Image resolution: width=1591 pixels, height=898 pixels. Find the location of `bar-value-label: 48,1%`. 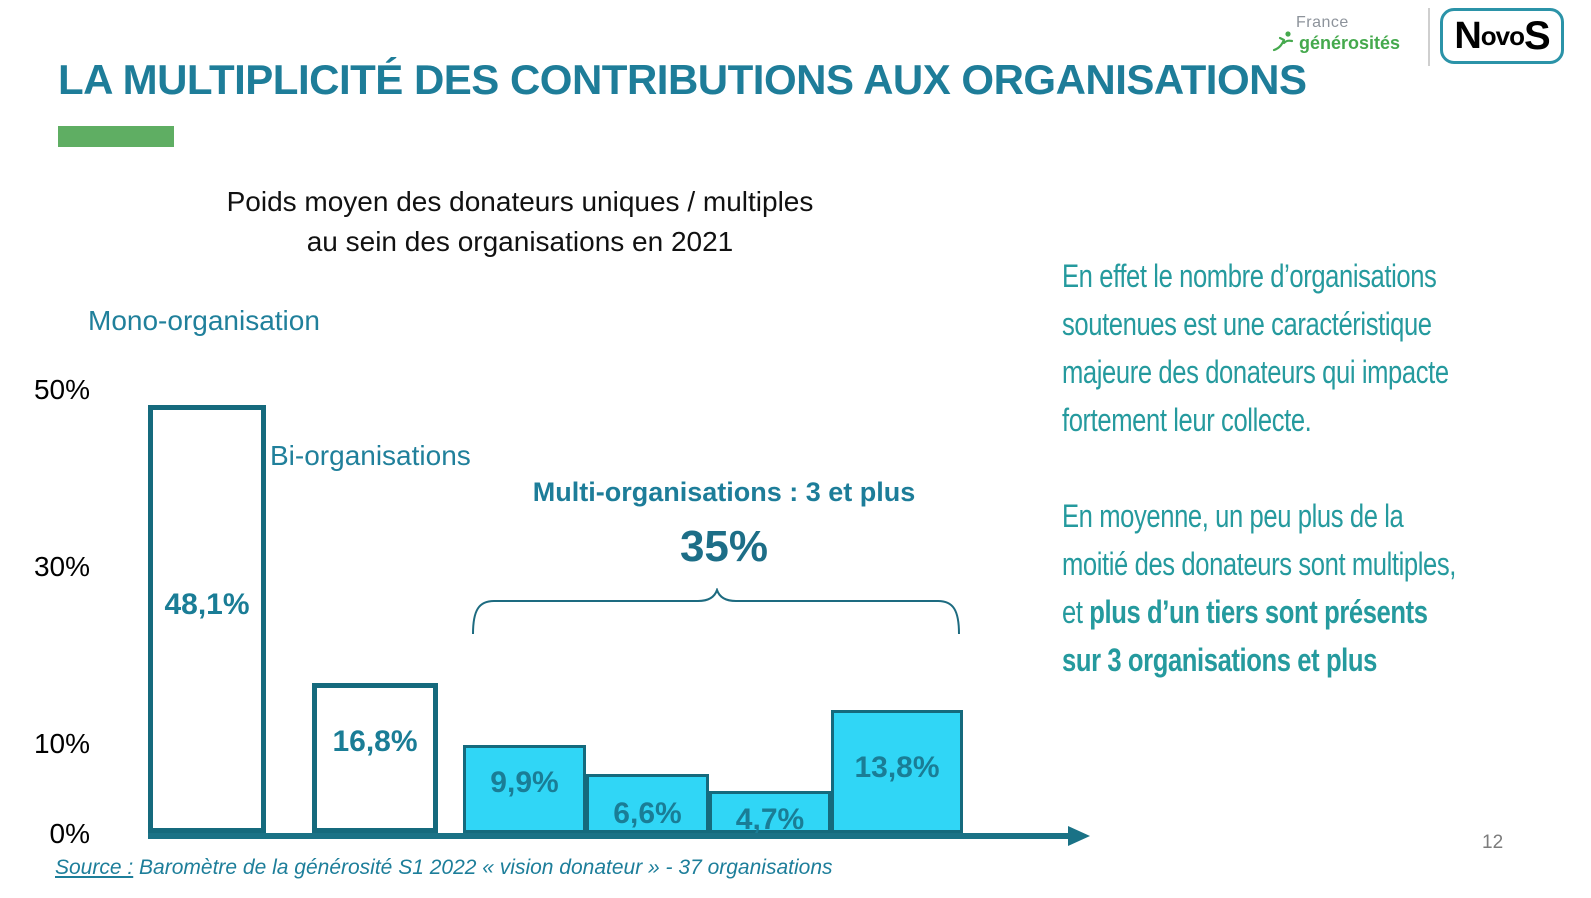

bar-value-label: 48,1% is located at coordinates (207, 604).